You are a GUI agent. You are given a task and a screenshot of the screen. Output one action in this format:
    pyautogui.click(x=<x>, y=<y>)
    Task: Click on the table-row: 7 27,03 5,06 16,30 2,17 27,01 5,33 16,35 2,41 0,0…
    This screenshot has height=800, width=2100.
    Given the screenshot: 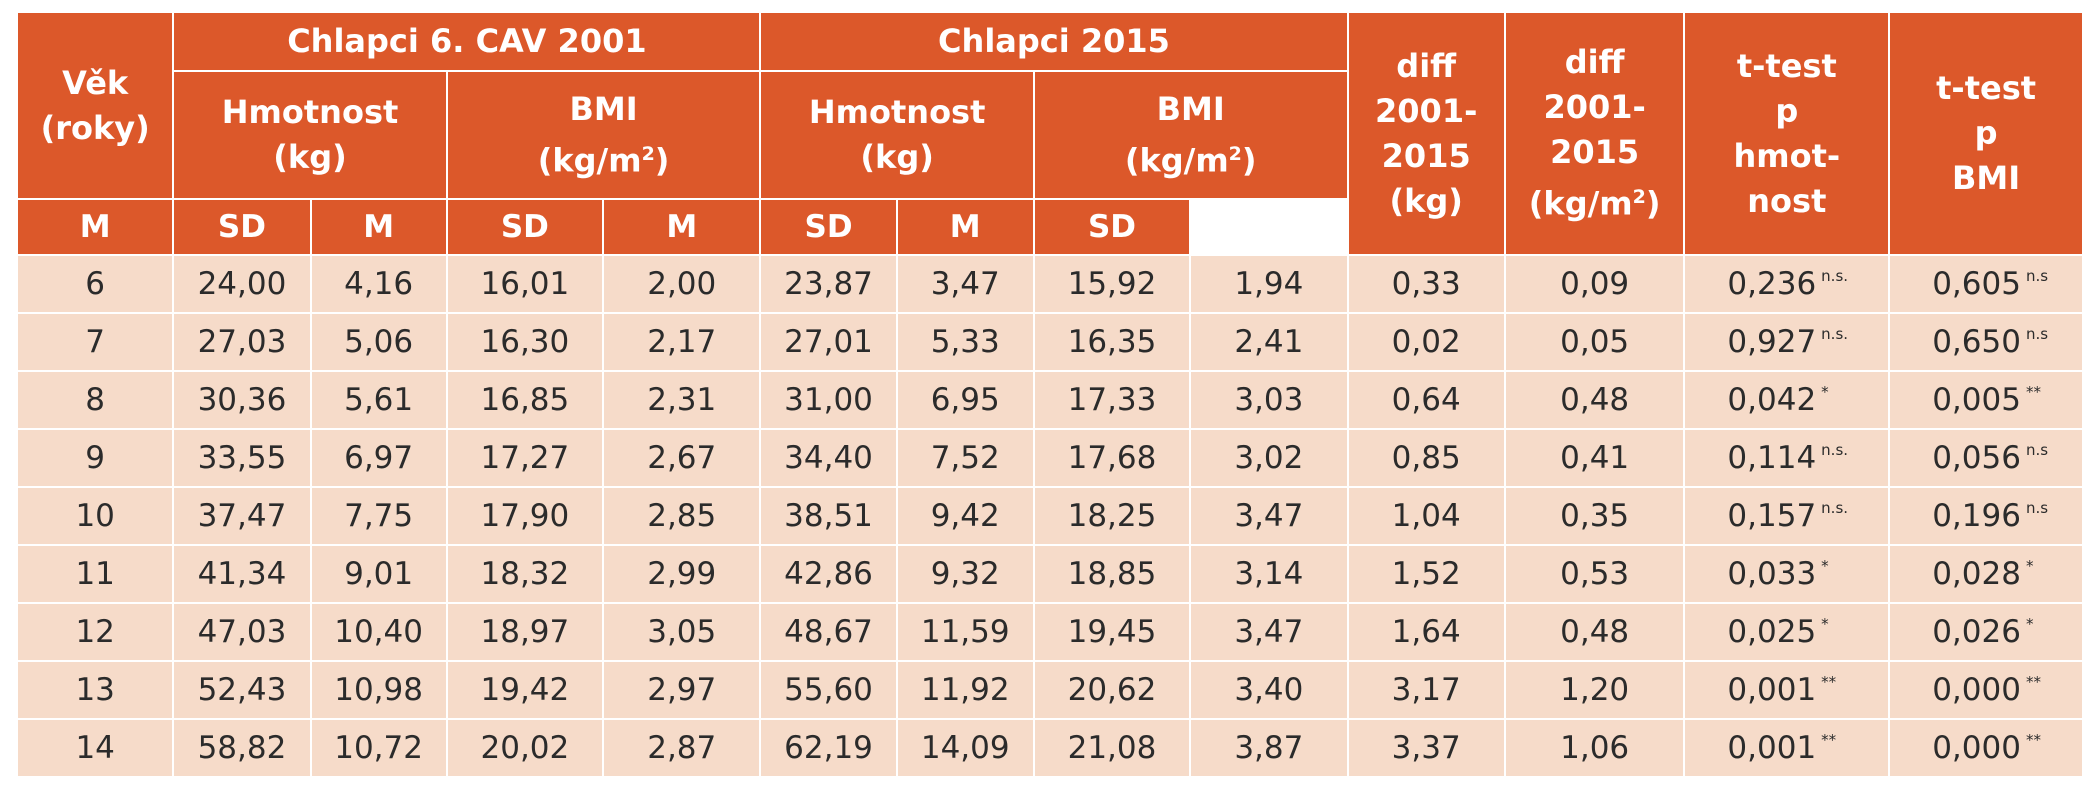 What is the action you would take?
    pyautogui.click(x=1049, y=342)
    